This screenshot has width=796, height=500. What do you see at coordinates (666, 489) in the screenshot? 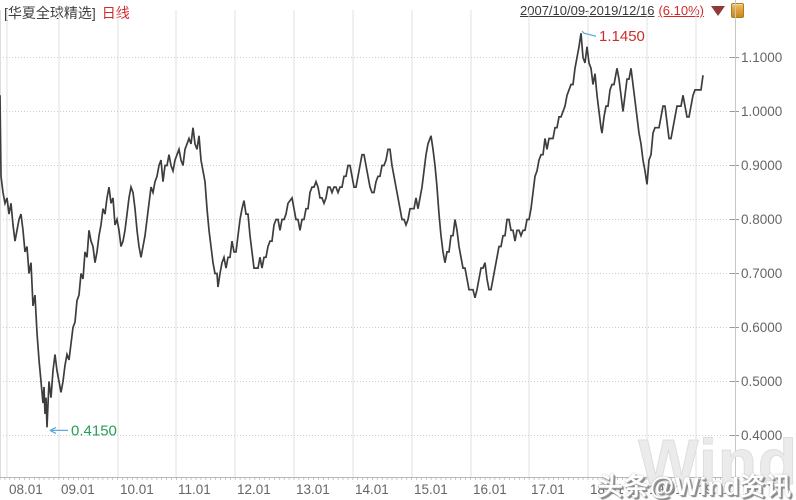
I see `x-tick-label: 19.01` at bounding box center [666, 489].